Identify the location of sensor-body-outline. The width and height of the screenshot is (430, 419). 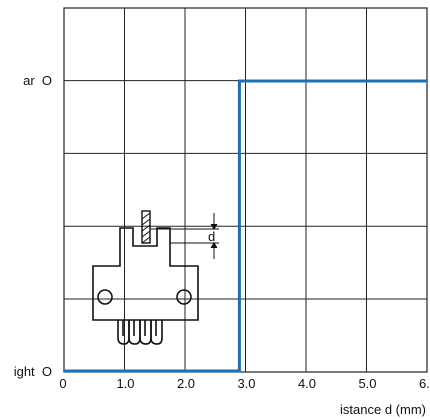
(145, 274).